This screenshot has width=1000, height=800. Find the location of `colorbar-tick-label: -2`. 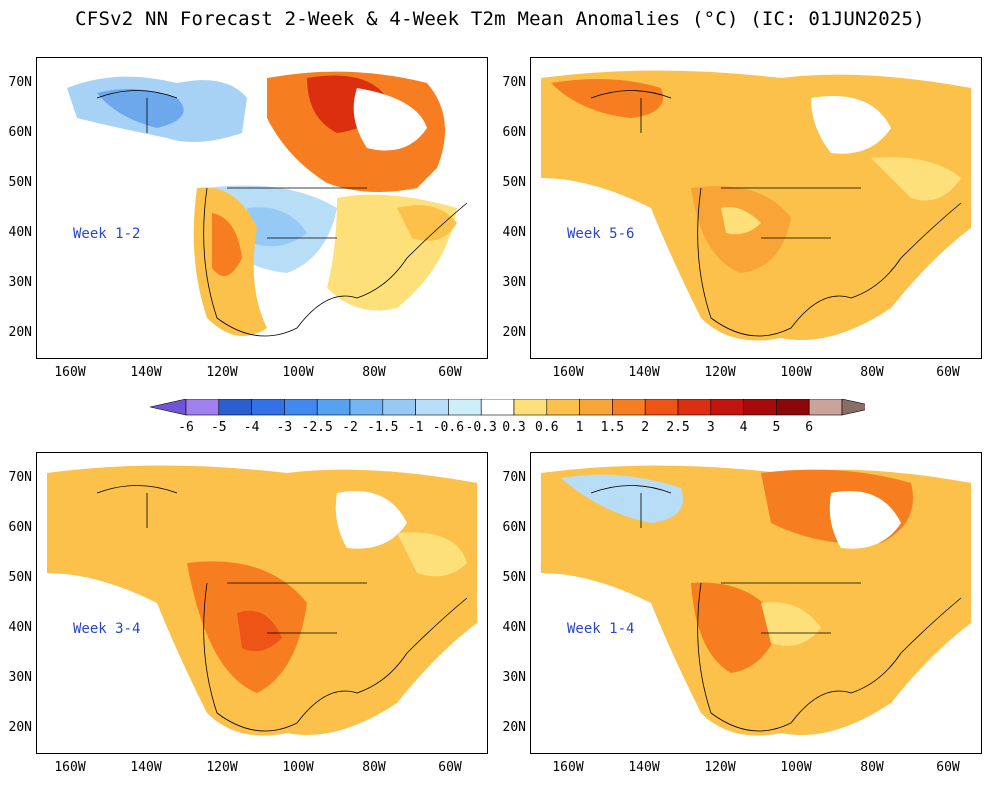

colorbar-tick-label: -2 is located at coordinates (350, 427).